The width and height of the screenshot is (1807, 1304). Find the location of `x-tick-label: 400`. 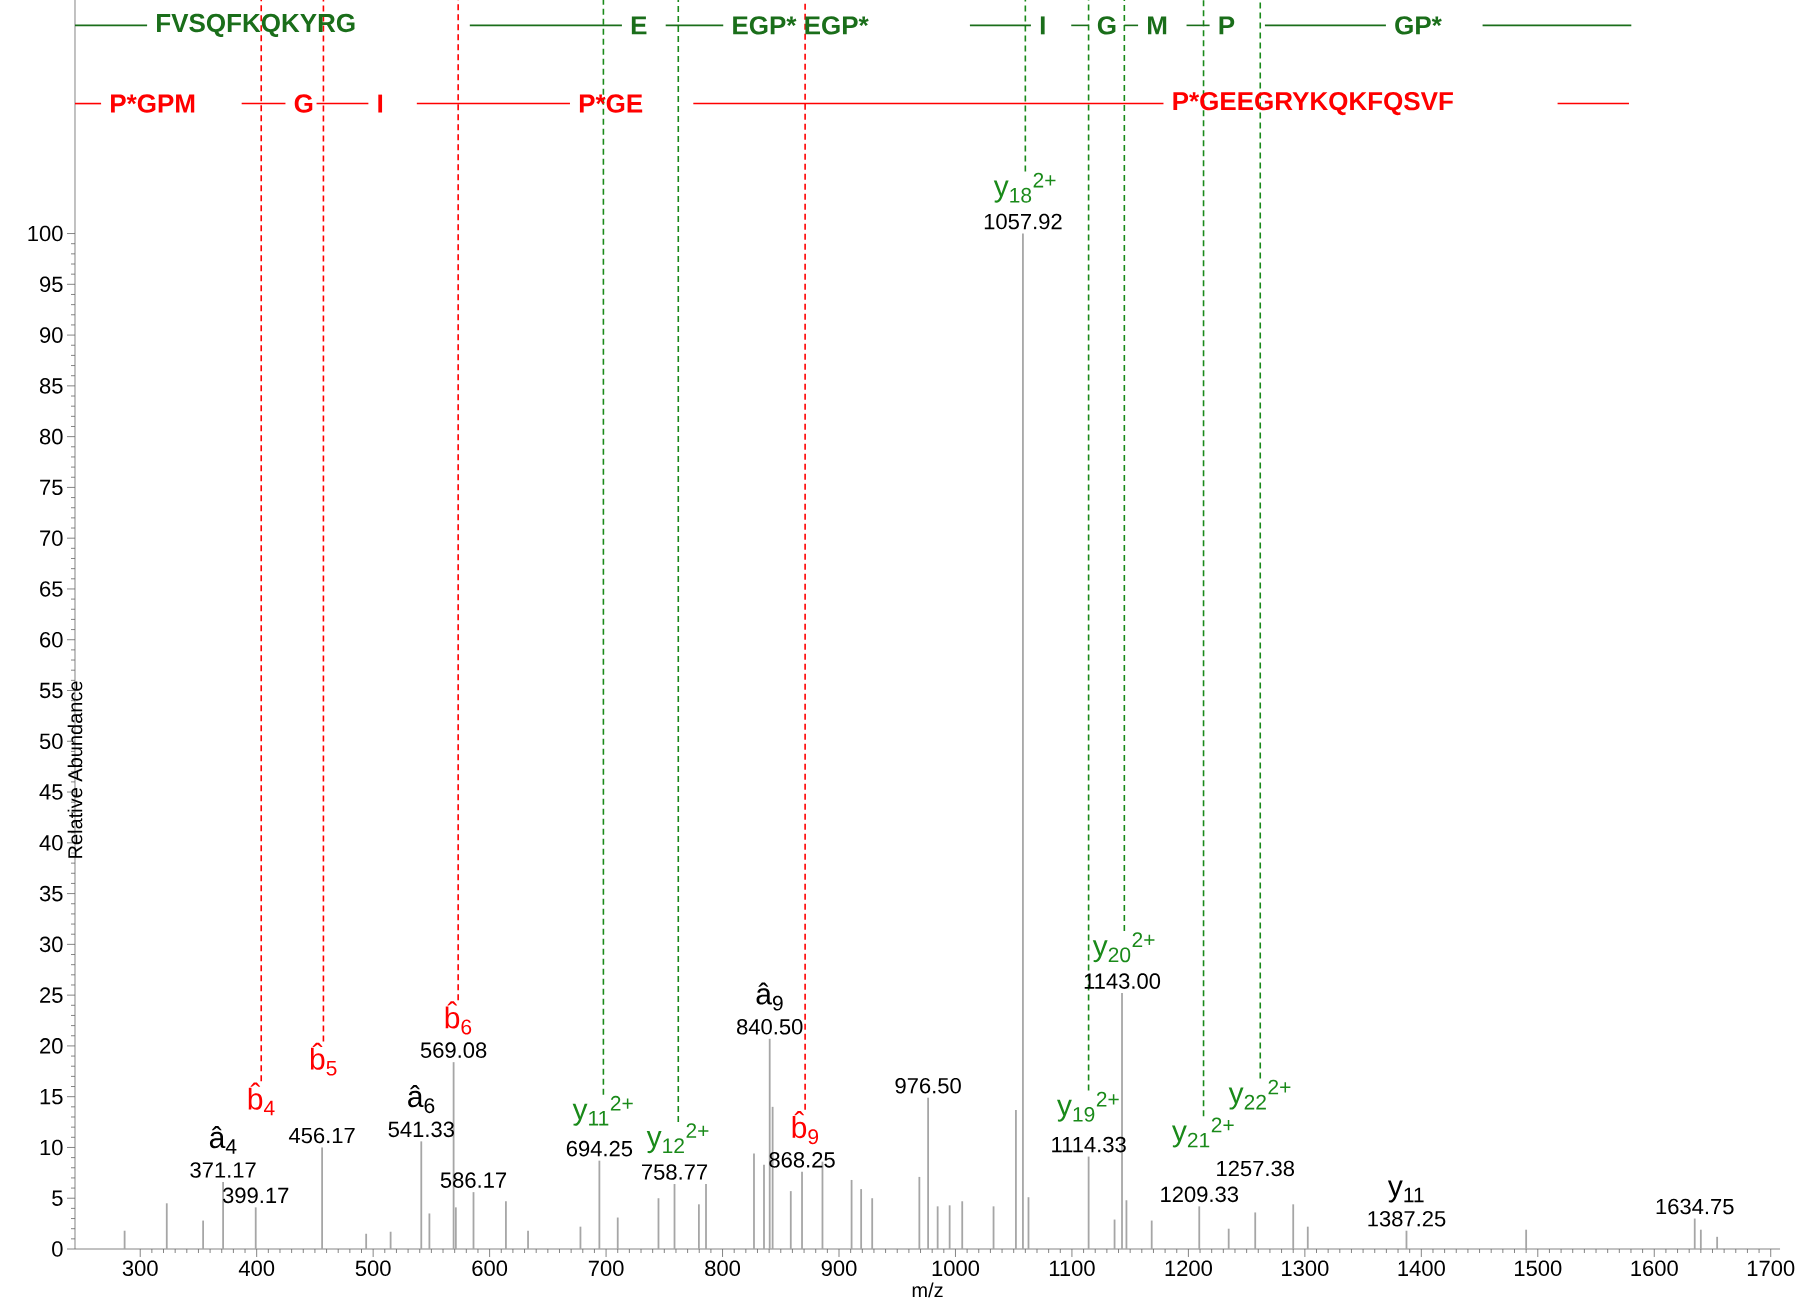

x-tick-label: 400 is located at coordinates (256, 1268).